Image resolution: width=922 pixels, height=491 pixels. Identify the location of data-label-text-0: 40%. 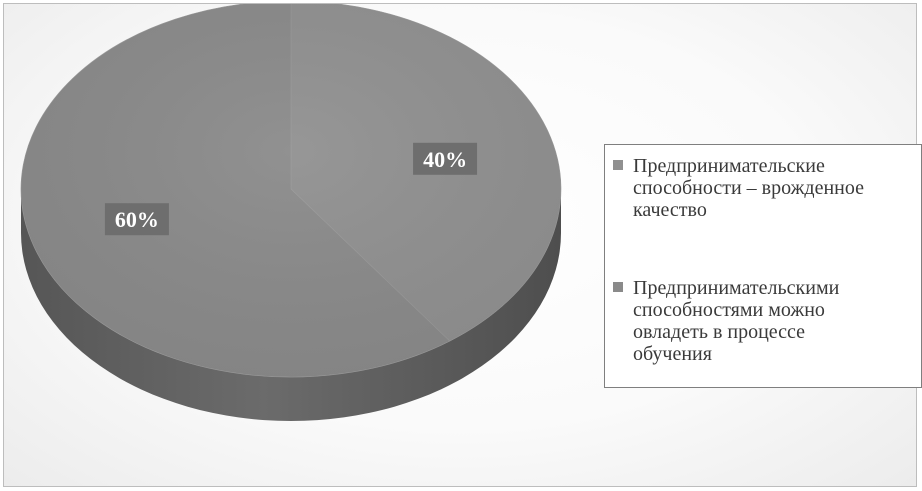
(445, 159).